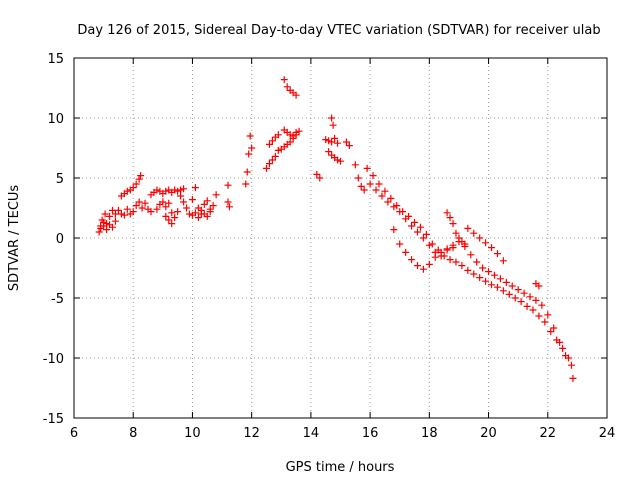 The height and width of the screenshot is (480, 640). What do you see at coordinates (55, 59) in the screenshot?
I see `y-tick-label: 15` at bounding box center [55, 59].